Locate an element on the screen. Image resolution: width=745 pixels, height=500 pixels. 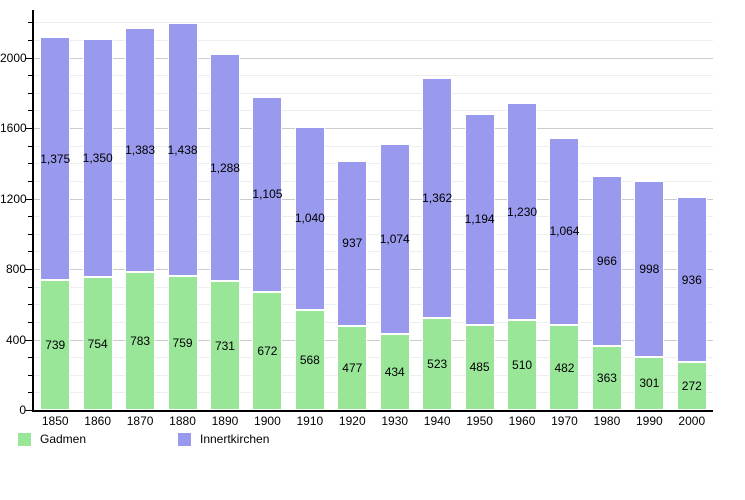
bar-value-label: 998 is located at coordinates (649, 269).